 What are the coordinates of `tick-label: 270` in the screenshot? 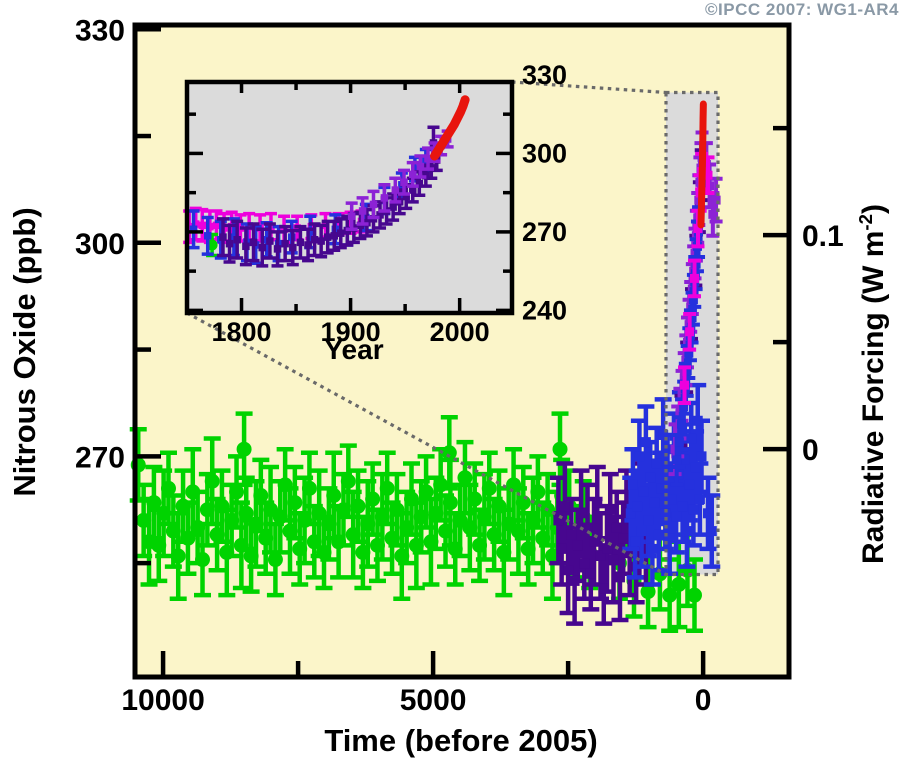 It's located at (100, 457).